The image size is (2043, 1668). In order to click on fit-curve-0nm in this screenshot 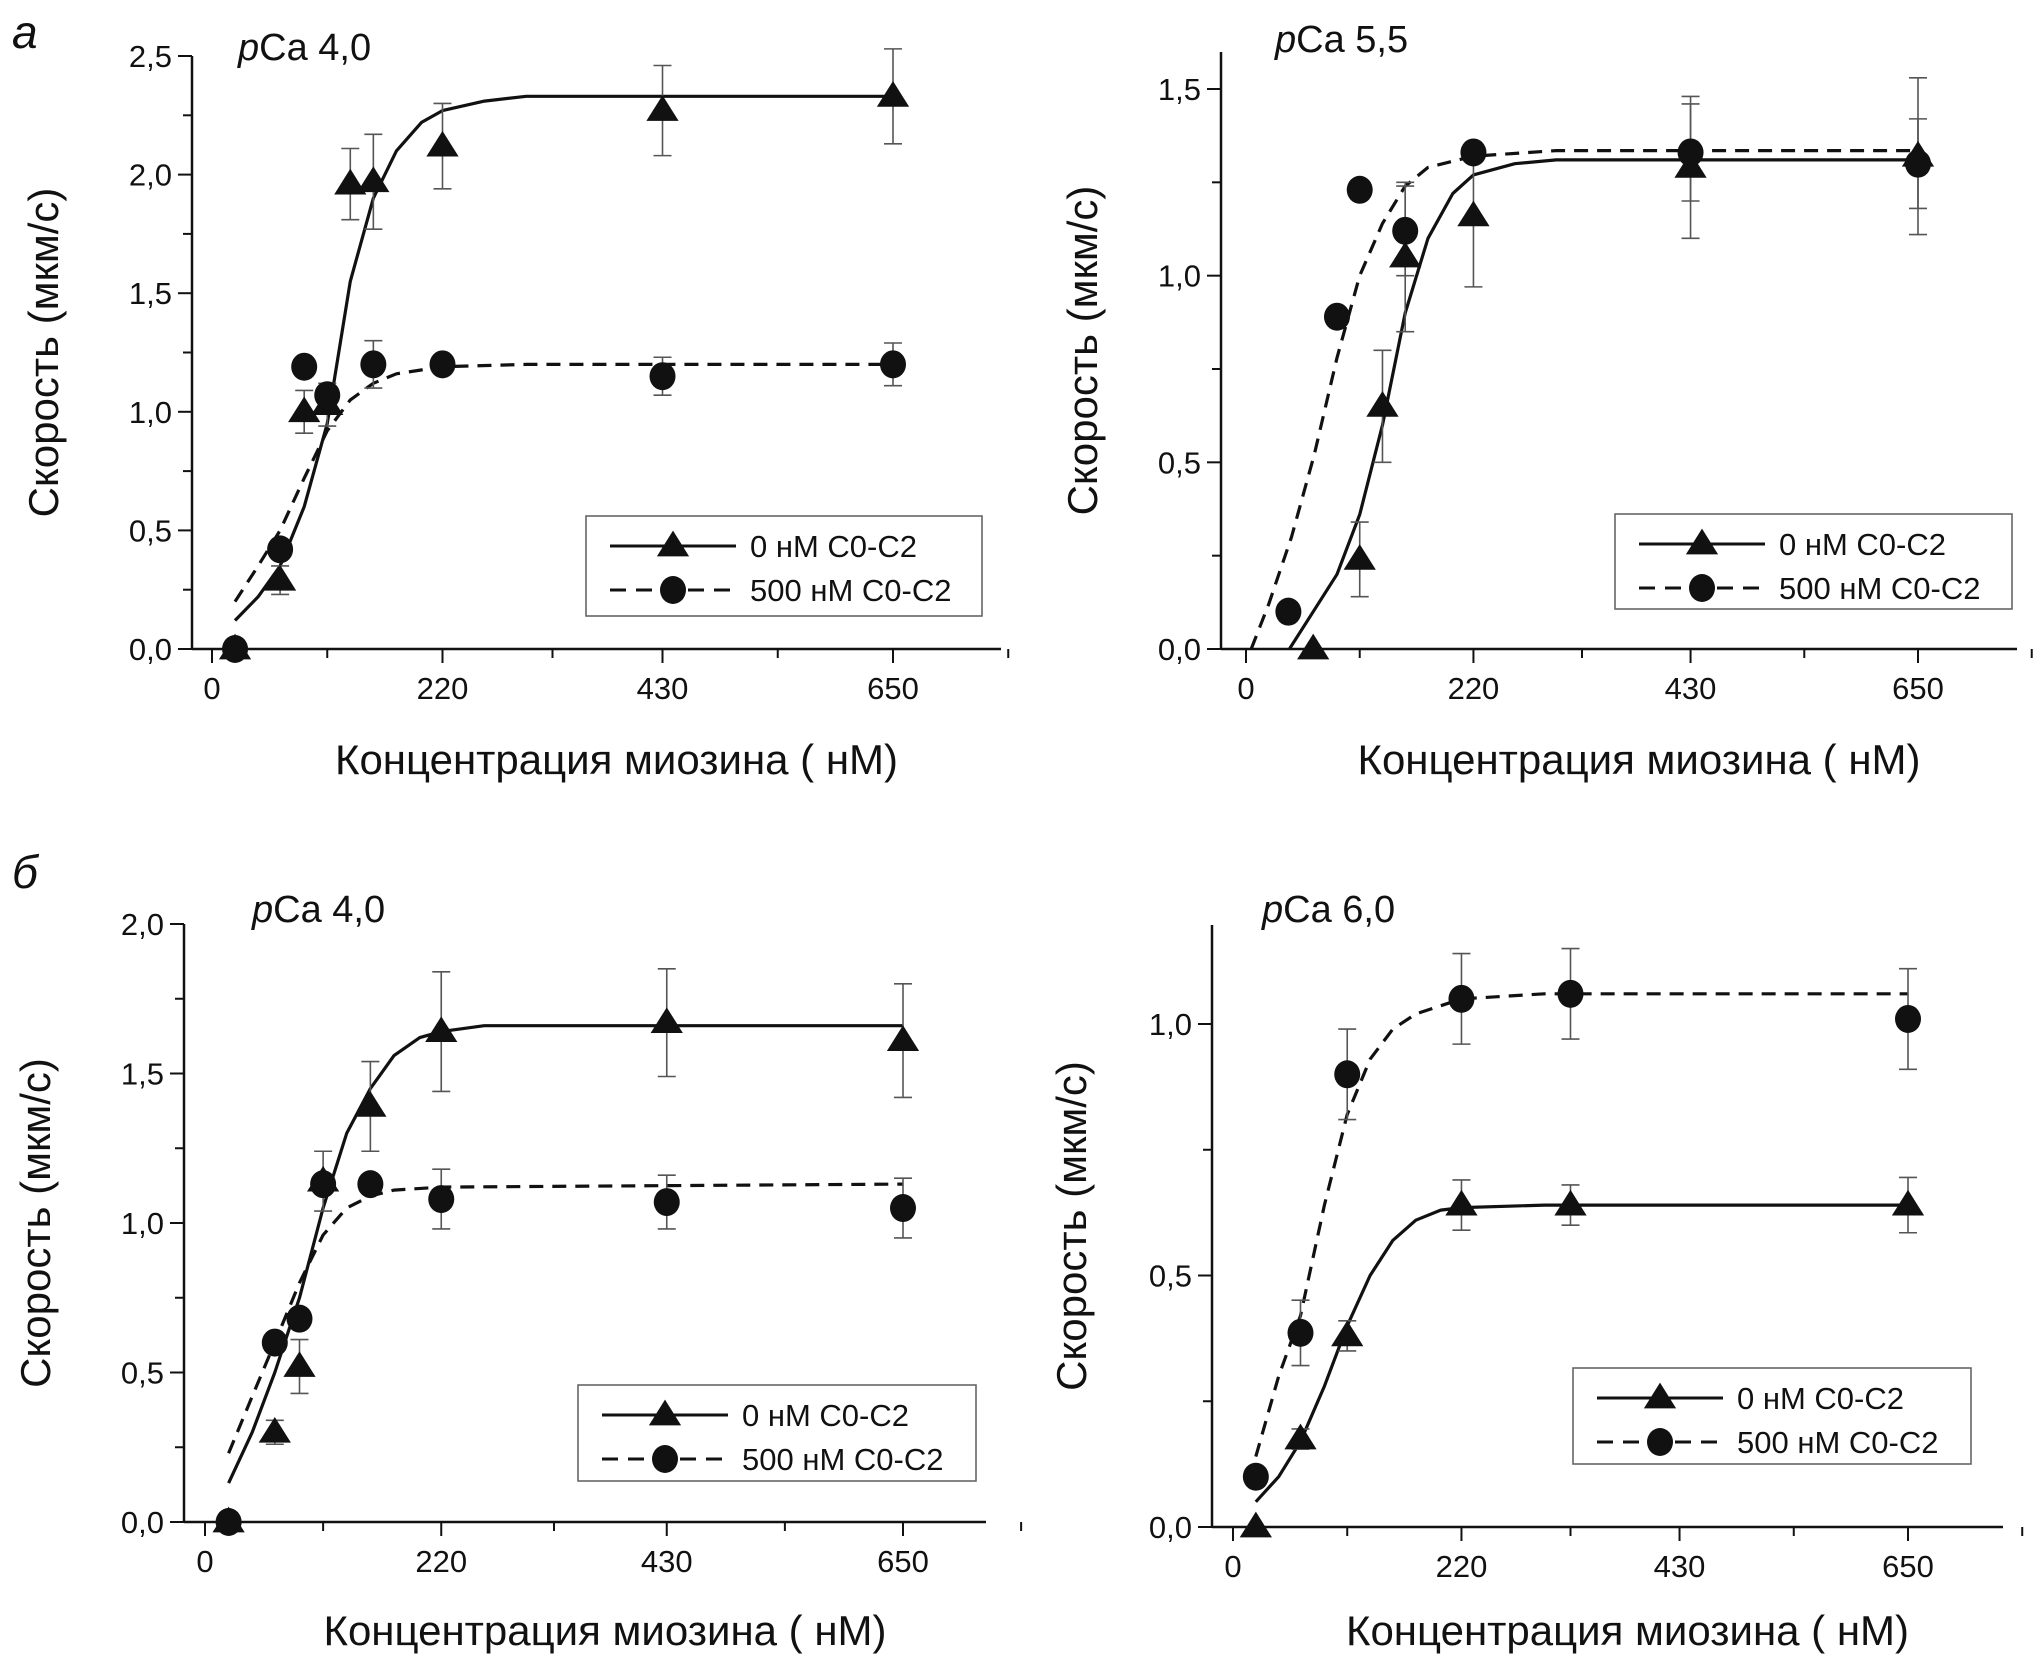, I will do `click(1603, 404)`.